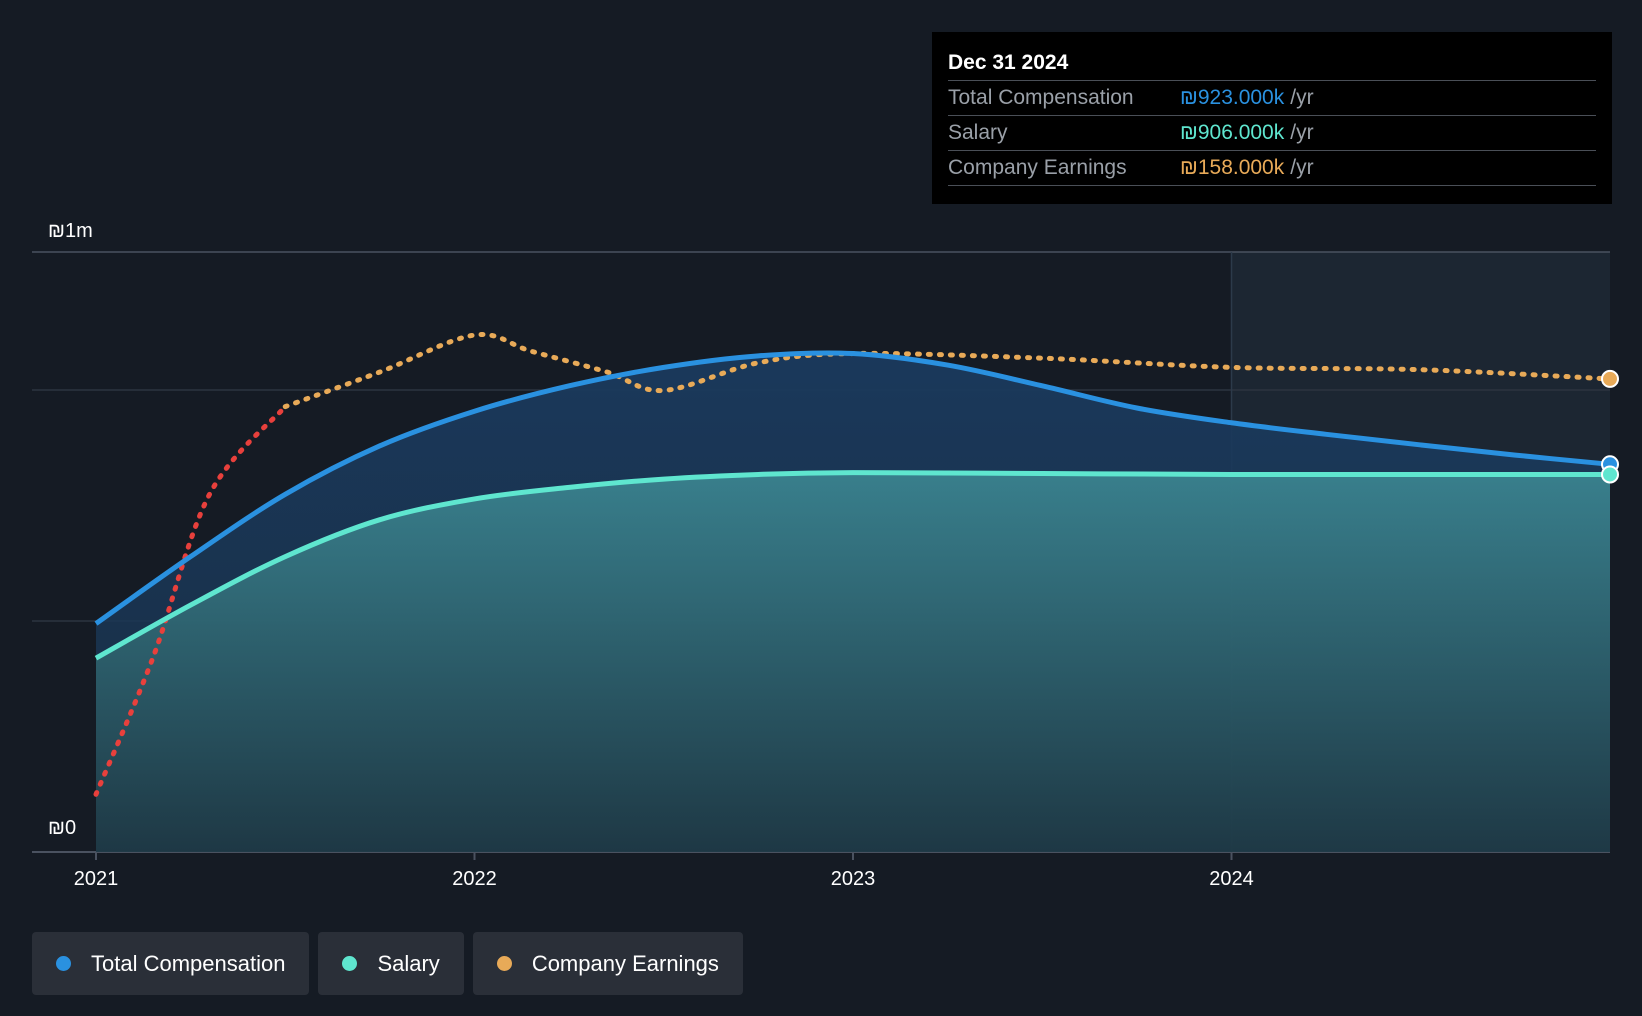 The image size is (1642, 1016). I want to click on y-axis-min-label: ₪0, so click(62, 828).